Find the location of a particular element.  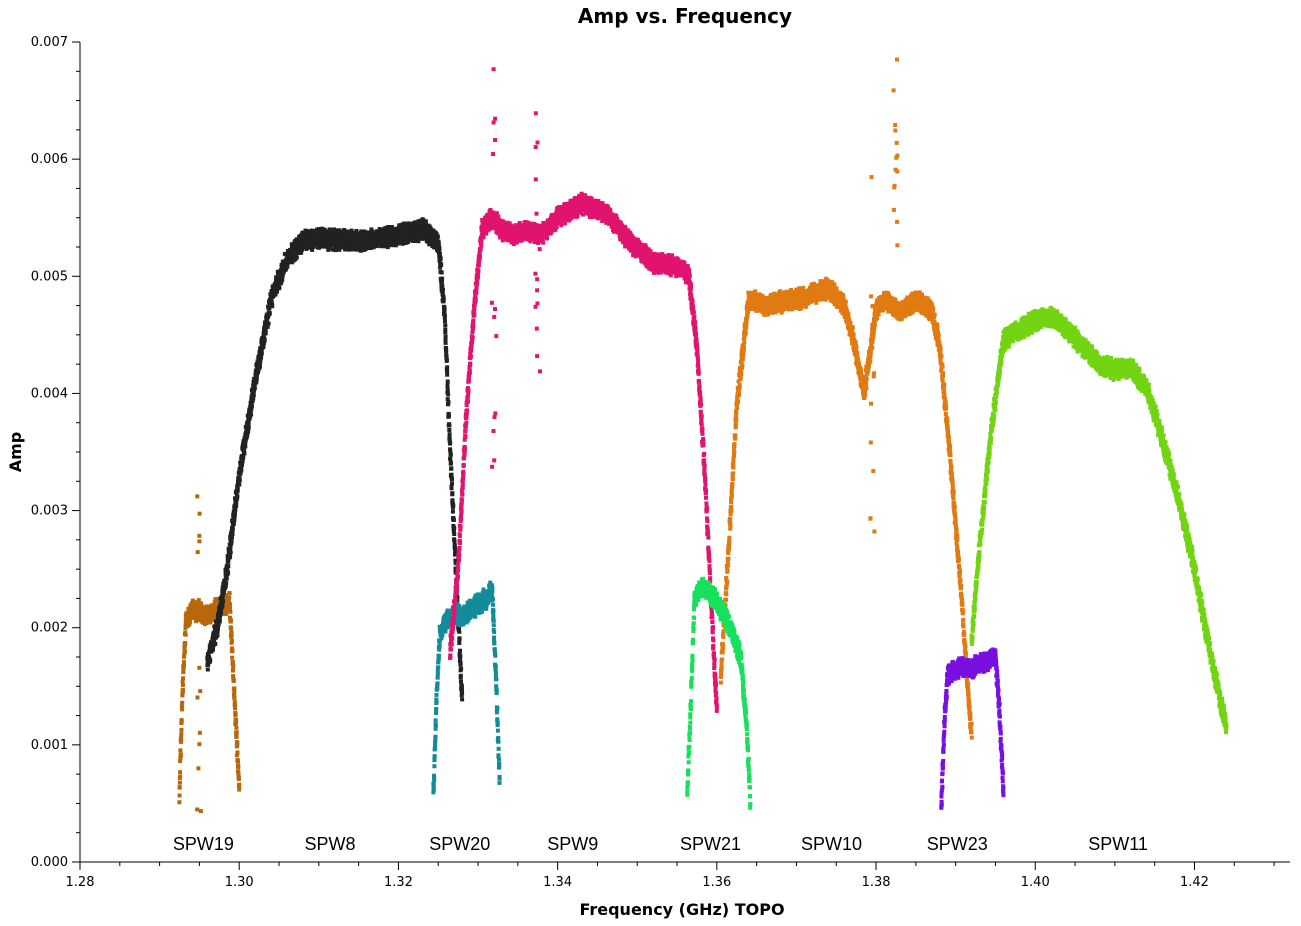

y-tick-label: 0.004 is located at coordinates (49, 393).